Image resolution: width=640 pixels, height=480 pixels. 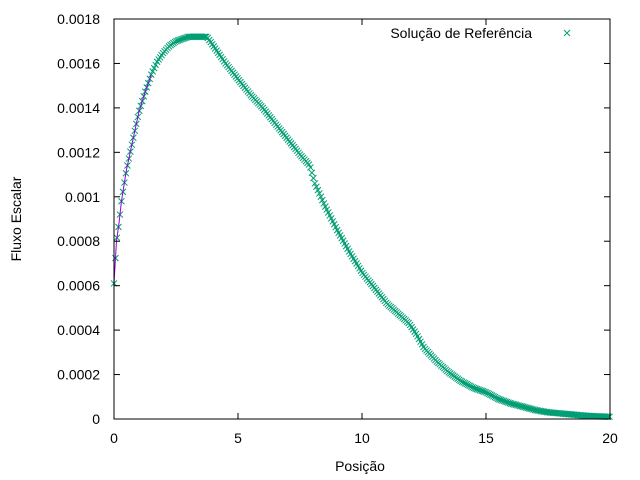 What do you see at coordinates (461, 33) in the screenshot?
I see `legend-label: Solução de Referência` at bounding box center [461, 33].